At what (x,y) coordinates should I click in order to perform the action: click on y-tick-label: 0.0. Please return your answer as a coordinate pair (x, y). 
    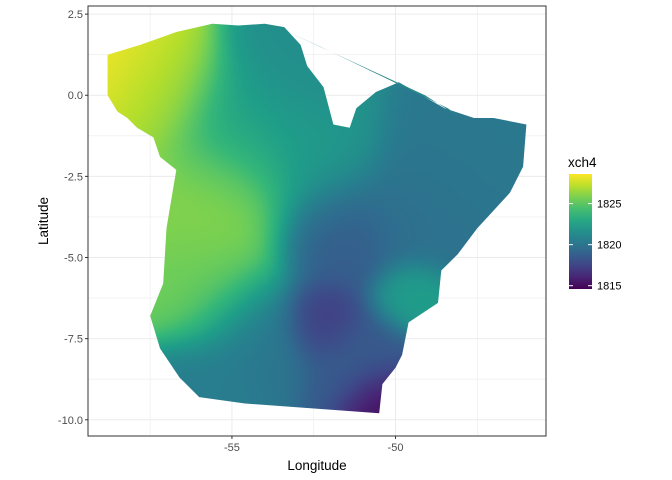
    Looking at the image, I should click on (75, 96).